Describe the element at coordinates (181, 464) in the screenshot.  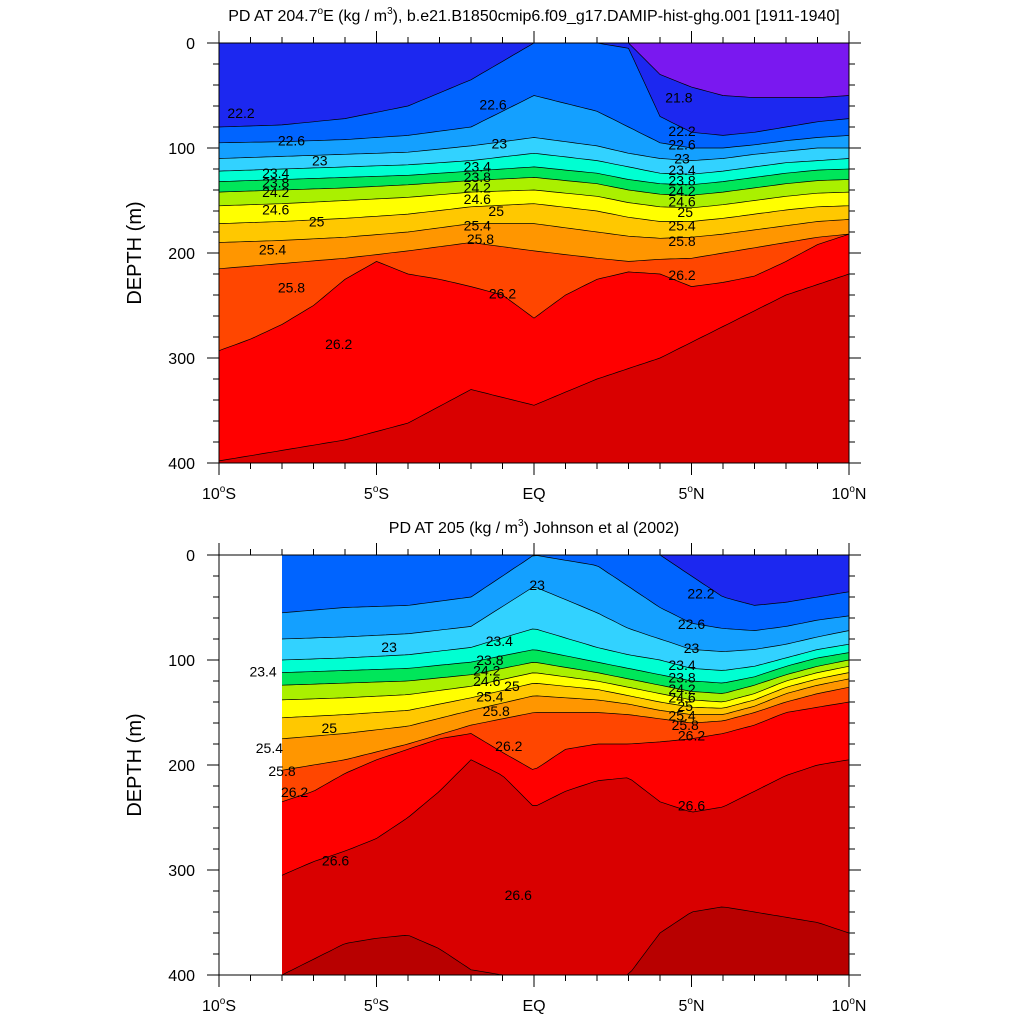
I see `y-tick-label: 400` at that location.